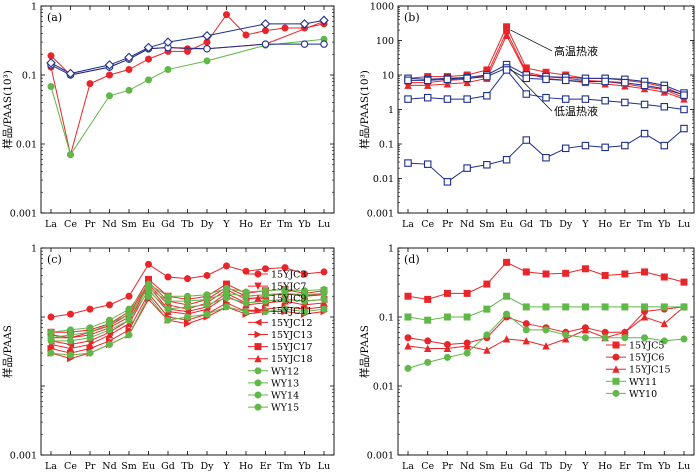  I want to click on x-tick-label: Er, so click(625, 466).